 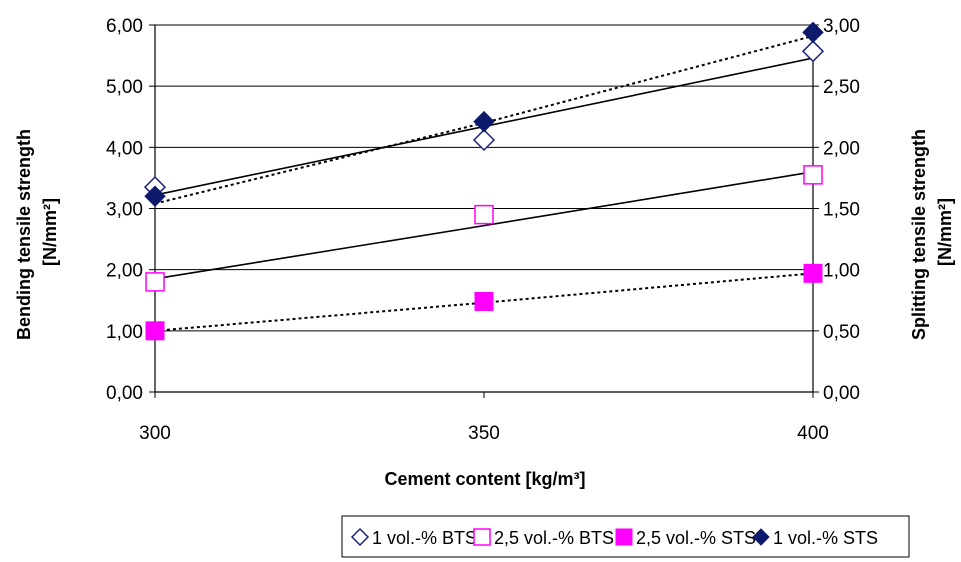 I want to click on y-left-tick-label: 3,00, so click(x=124, y=210).